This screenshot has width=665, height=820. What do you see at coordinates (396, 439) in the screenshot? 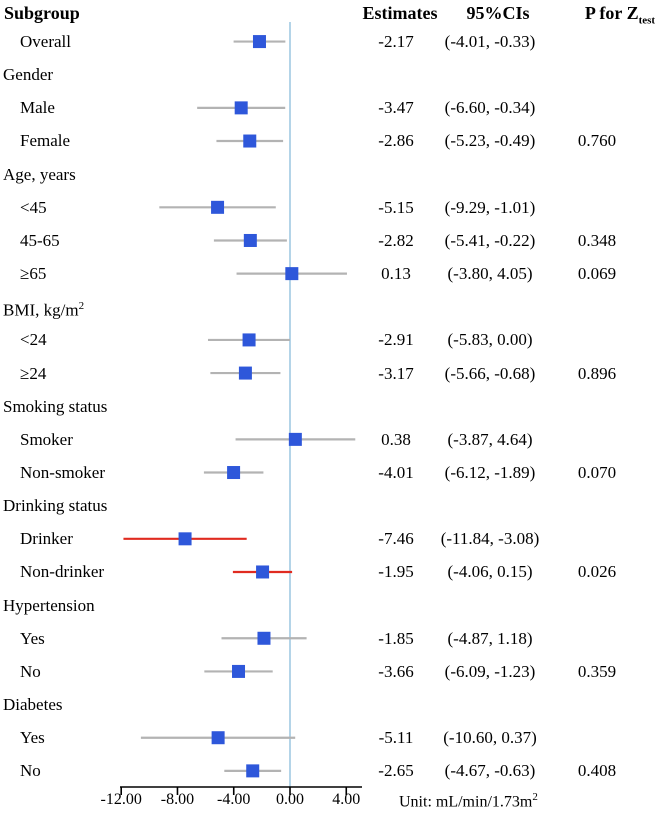
I see `estimate-value: 0.38` at bounding box center [396, 439].